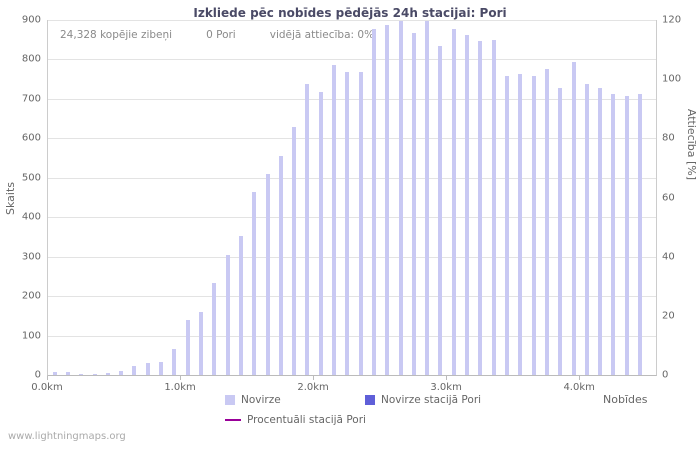 This screenshot has height=450, width=700. What do you see at coordinates (31, 99) in the screenshot?
I see `y-left-tick-label: 700` at bounding box center [31, 99].